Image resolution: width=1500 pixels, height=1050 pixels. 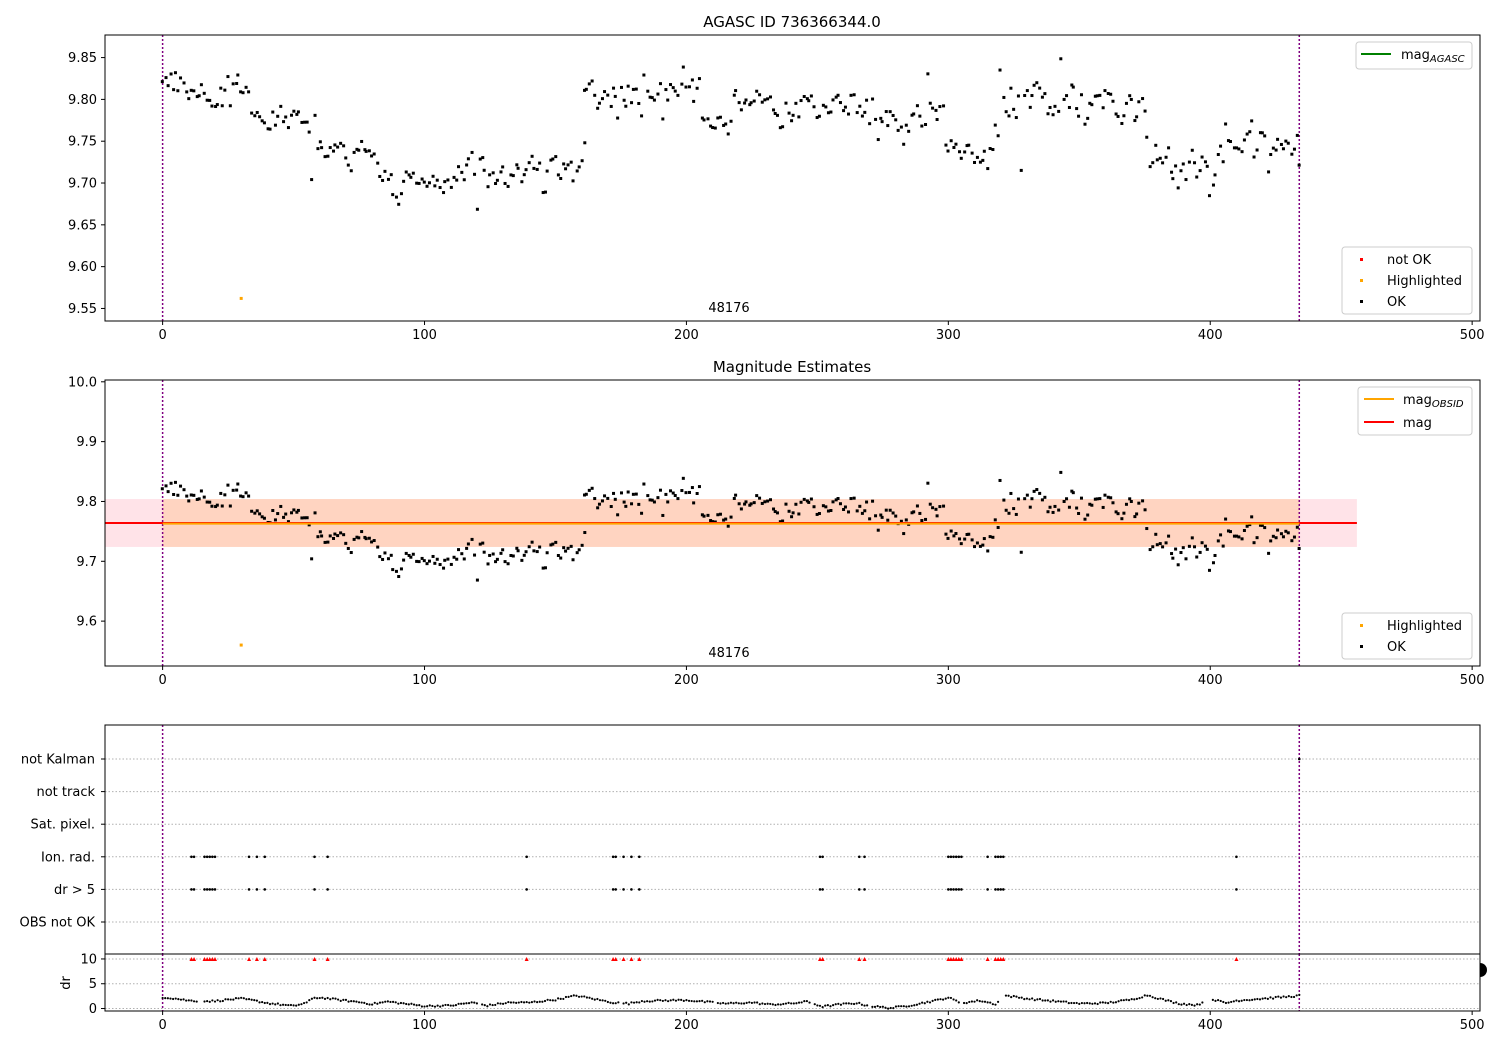 I want to click on legend-highlighted-label: Highlighted, so click(x=1424, y=626).